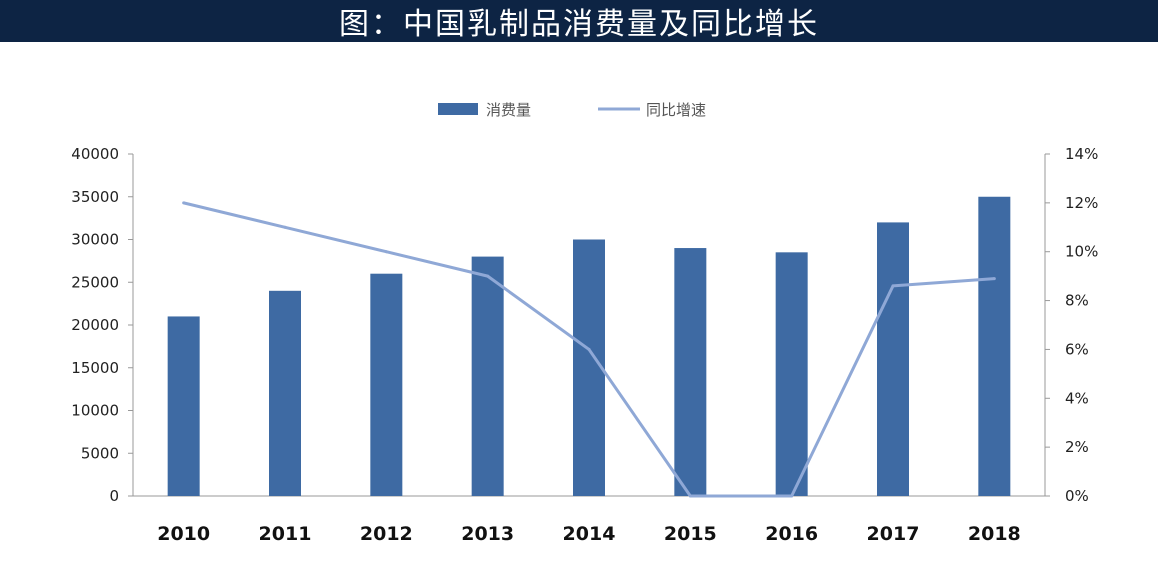 The height and width of the screenshot is (579, 1158). I want to click on left-tick-label: 10000, so click(95, 411).